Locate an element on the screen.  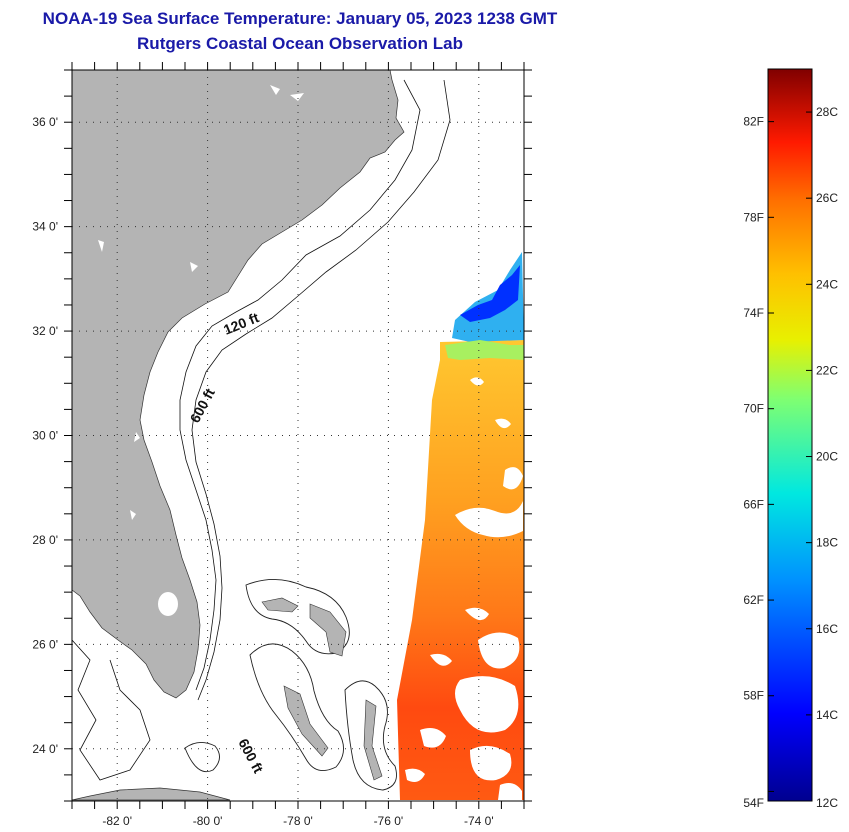
lat-tick-label: 30 0' is located at coordinates (45, 436).